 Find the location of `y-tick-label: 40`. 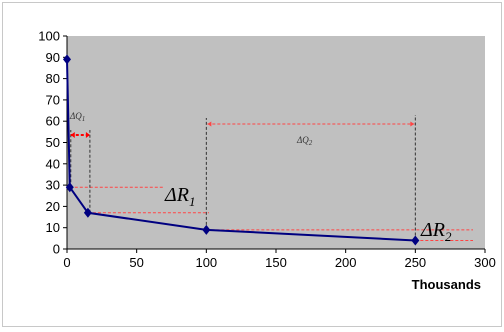

y-tick-label: 40 is located at coordinates (53, 163).